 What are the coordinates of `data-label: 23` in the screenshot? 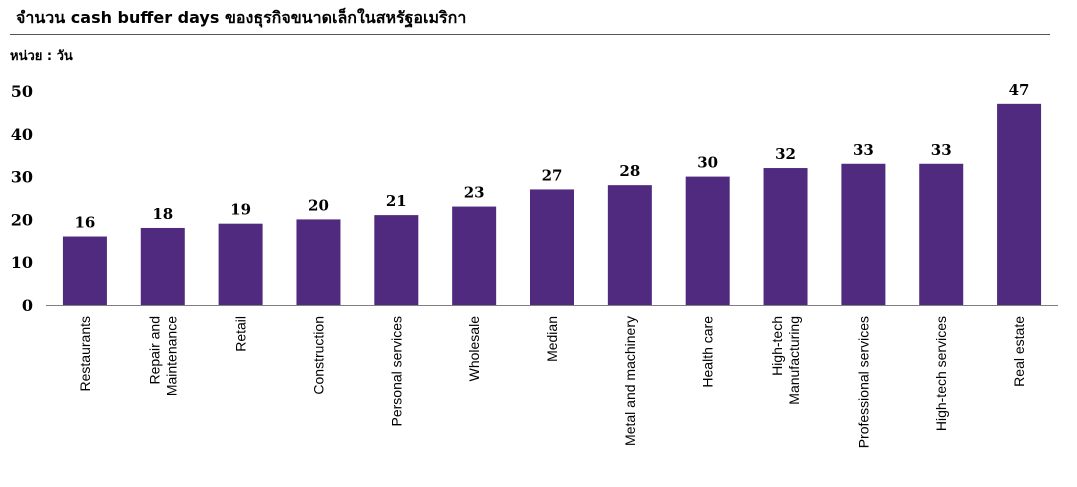 It's located at (474, 193).